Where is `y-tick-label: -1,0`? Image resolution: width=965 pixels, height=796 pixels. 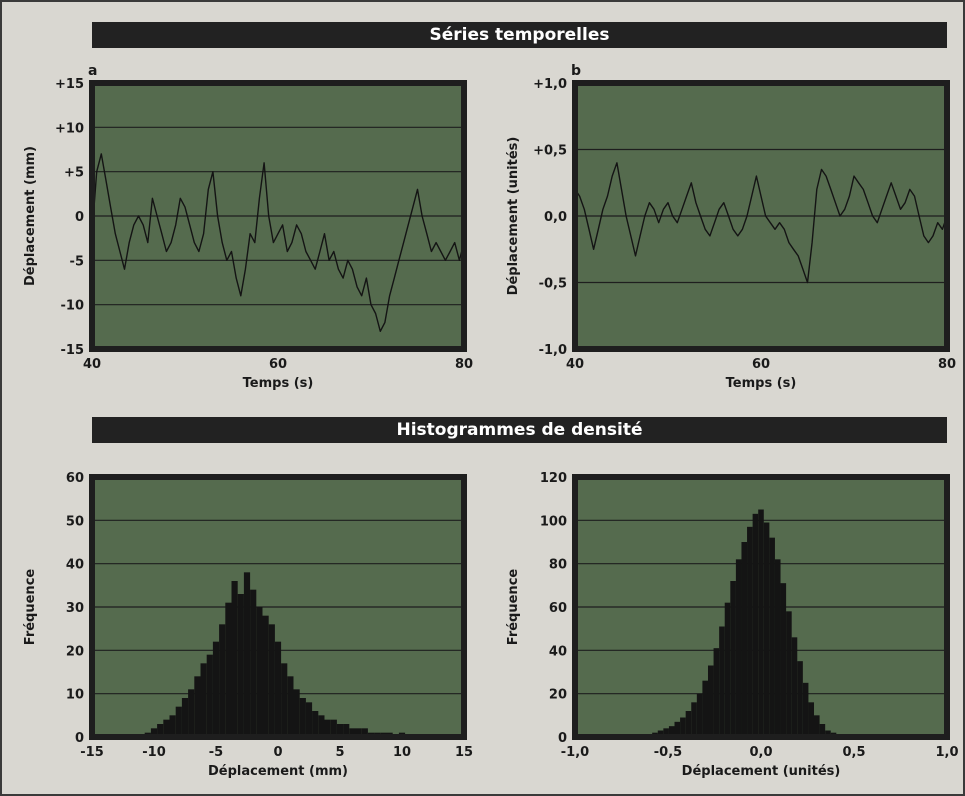 y-tick-label: -1,0 is located at coordinates (553, 350).